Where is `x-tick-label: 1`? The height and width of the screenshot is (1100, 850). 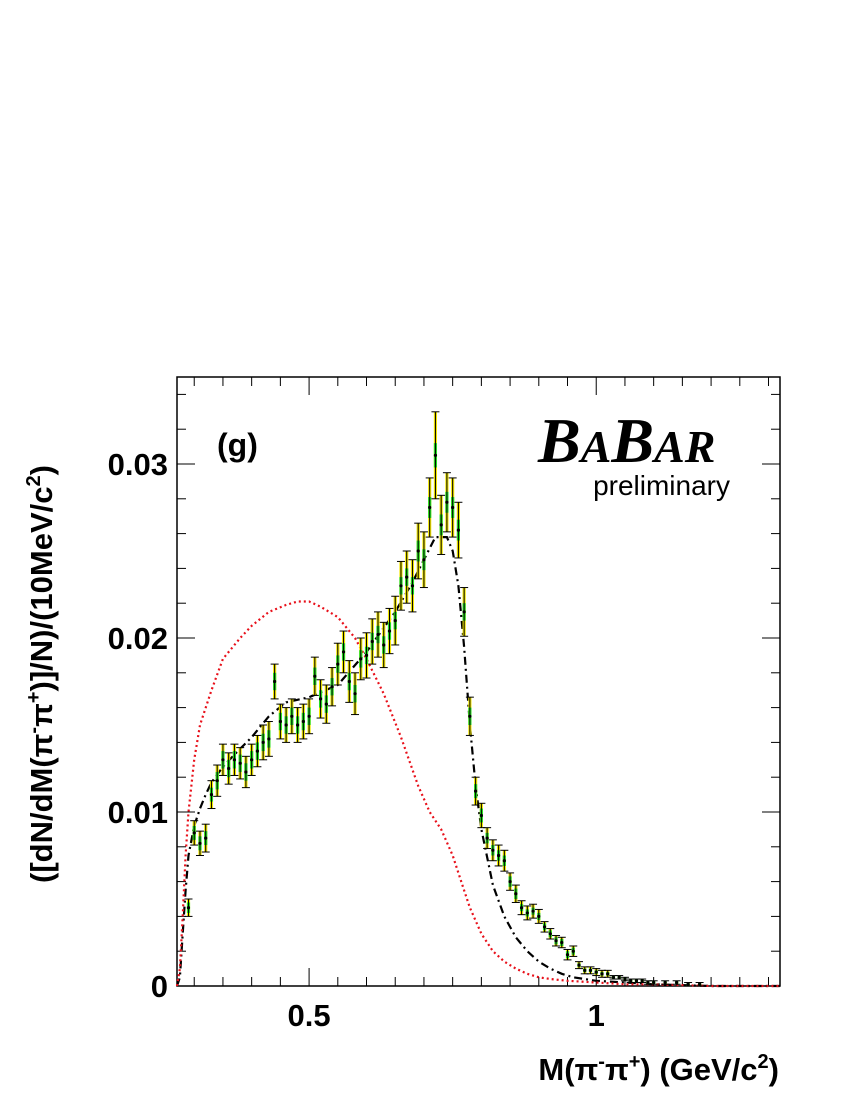 x-tick-label: 1 is located at coordinates (596, 1015).